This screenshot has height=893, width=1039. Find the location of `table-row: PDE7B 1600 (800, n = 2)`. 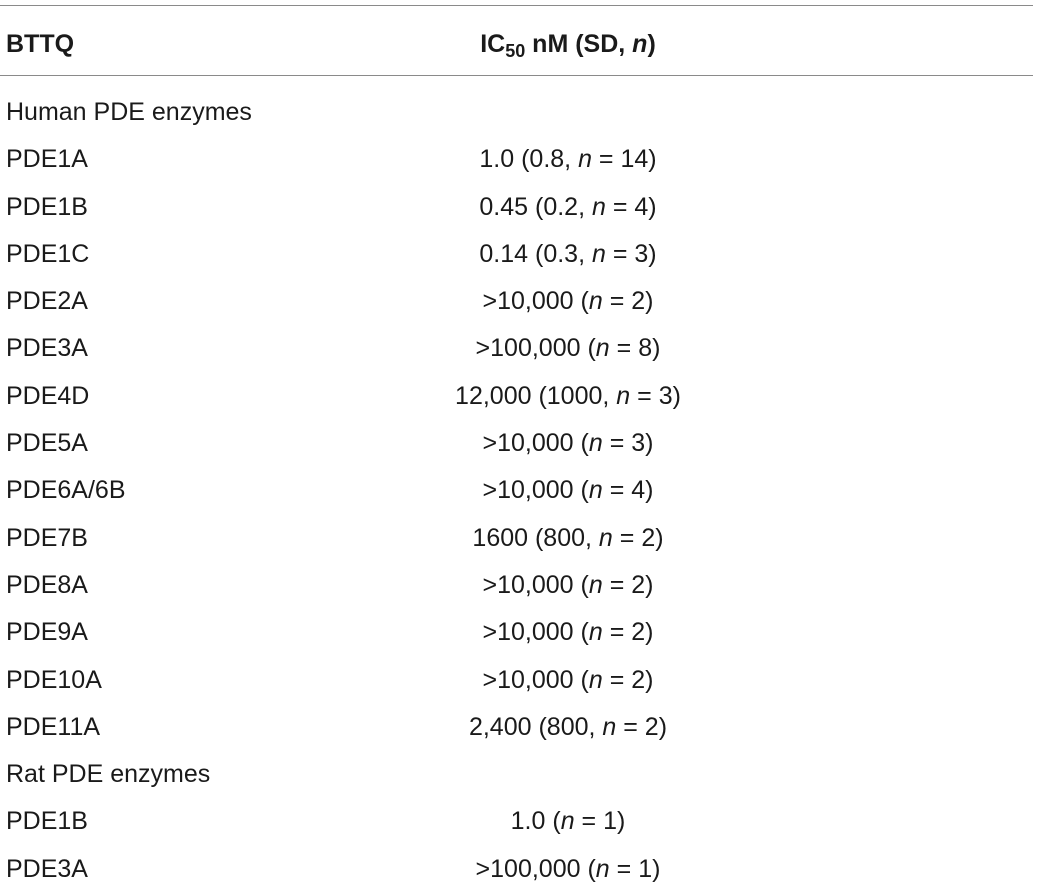

table-row: PDE7B 1600 (800, n = 2) is located at coordinates (519, 538).